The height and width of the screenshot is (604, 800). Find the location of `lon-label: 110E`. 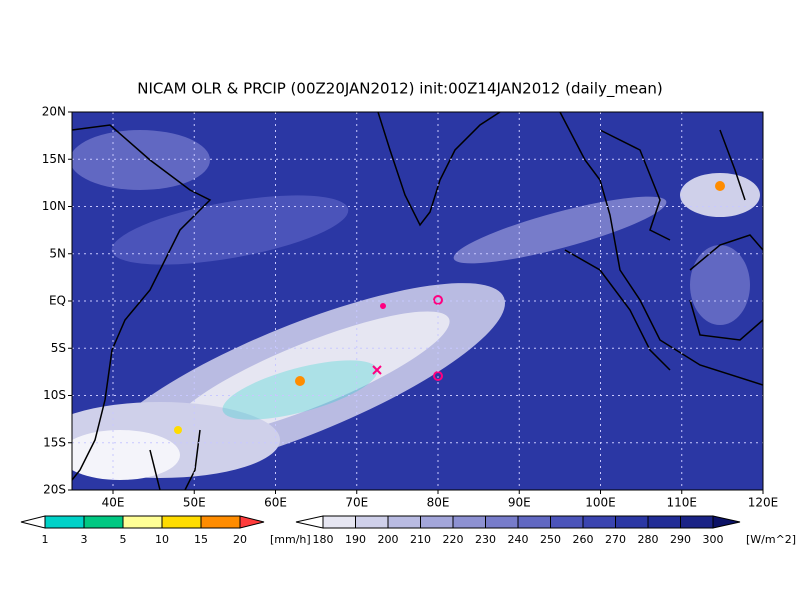

lon-label: 110E is located at coordinates (682, 503).